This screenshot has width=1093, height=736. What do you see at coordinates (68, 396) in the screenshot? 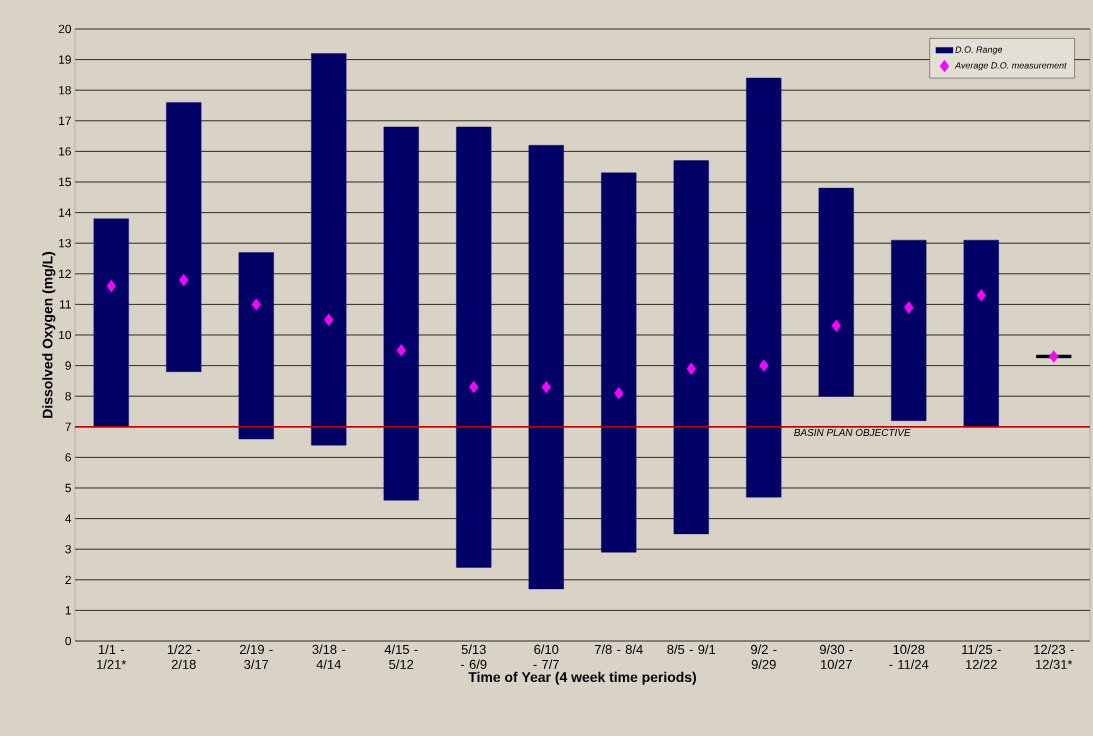
I see `y-tick-label: 8` at bounding box center [68, 396].